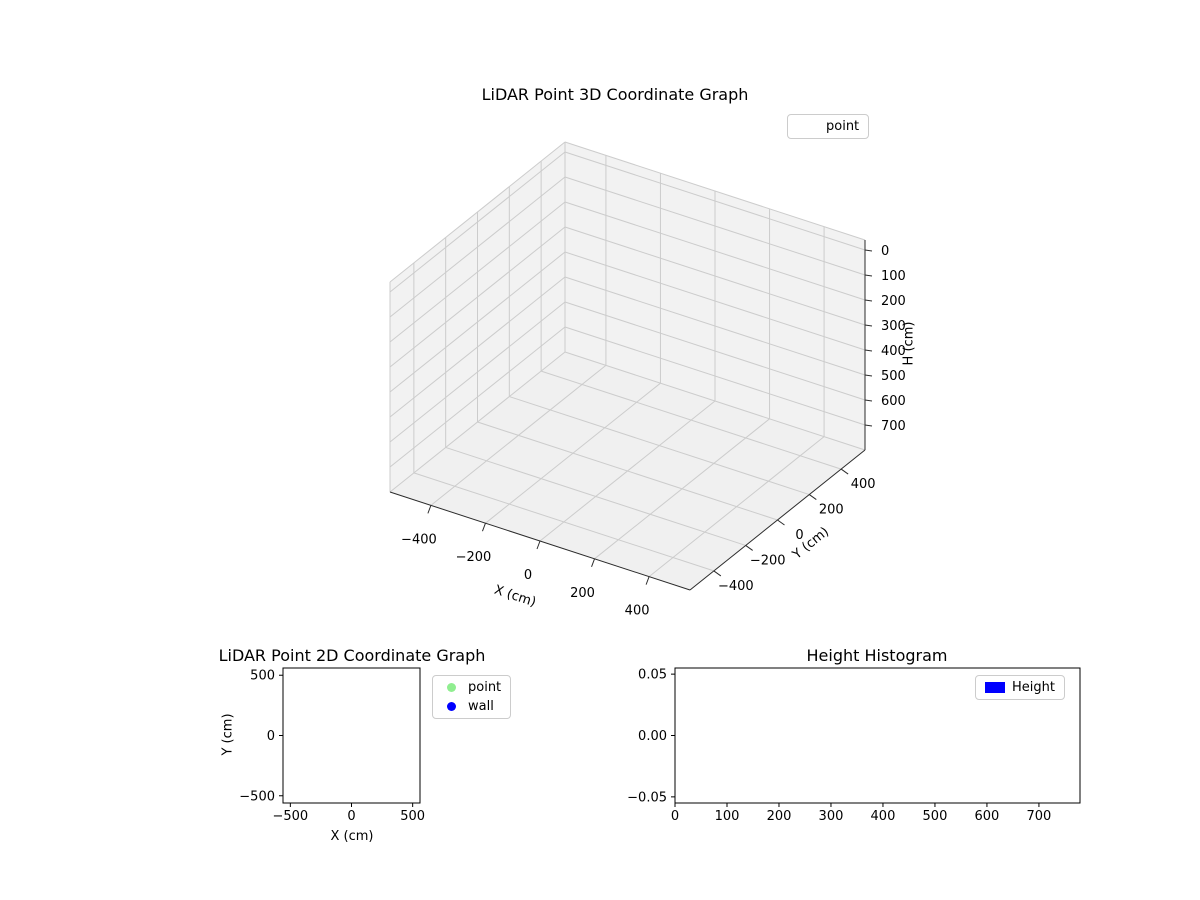 This screenshot has height=900, width=1200. Describe the element at coordinates (893, 301) in the screenshot. I see `z-tick-label: 200` at that location.